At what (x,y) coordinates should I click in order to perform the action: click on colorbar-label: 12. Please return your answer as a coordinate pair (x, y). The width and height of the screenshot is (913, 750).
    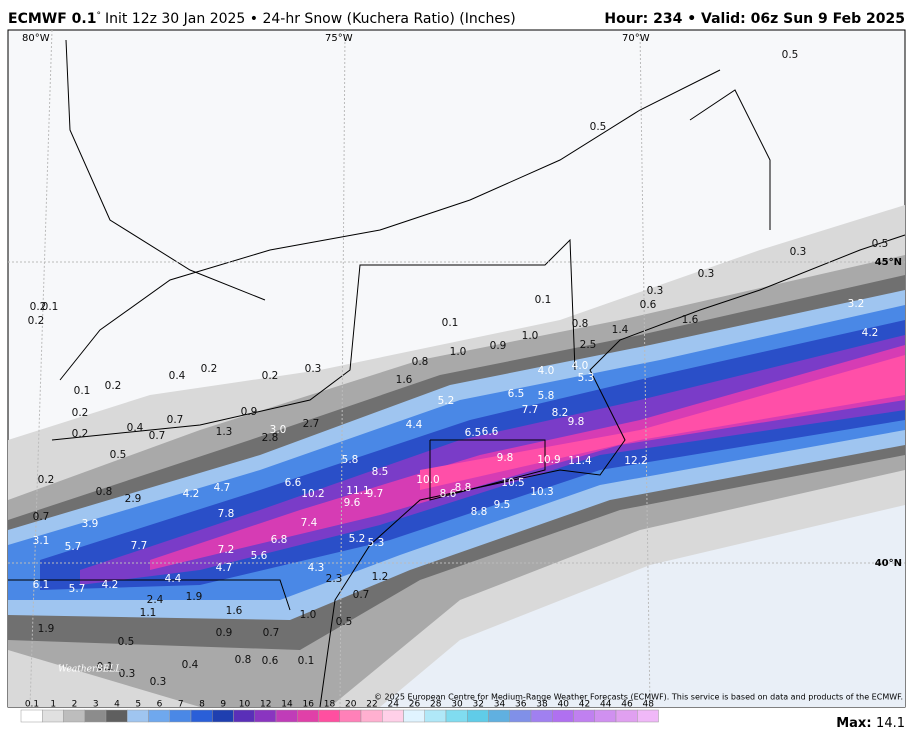
    Looking at the image, I should click on (265, 705).